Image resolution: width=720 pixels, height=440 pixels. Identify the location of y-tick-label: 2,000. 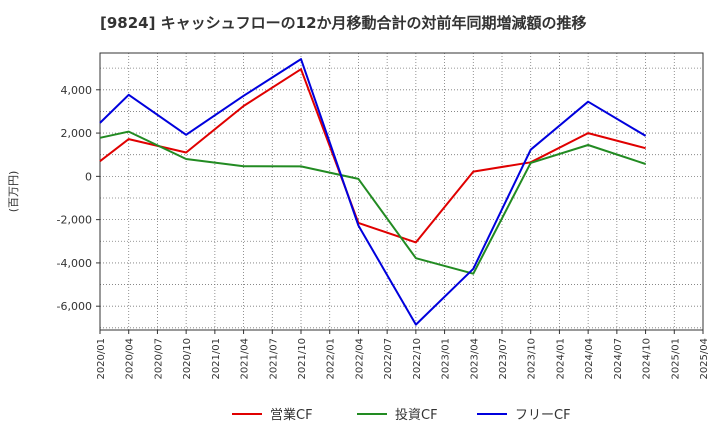
(77, 133).